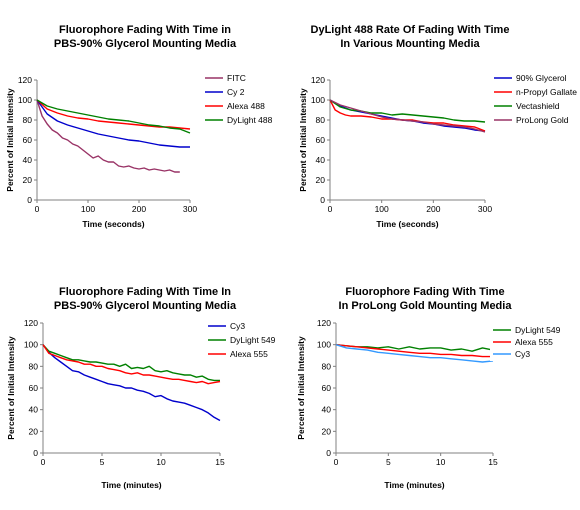 This screenshot has height=510, width=580. I want to click on chart-title: DyLight 488 Rate Of Fading With Time, so click(410, 30).